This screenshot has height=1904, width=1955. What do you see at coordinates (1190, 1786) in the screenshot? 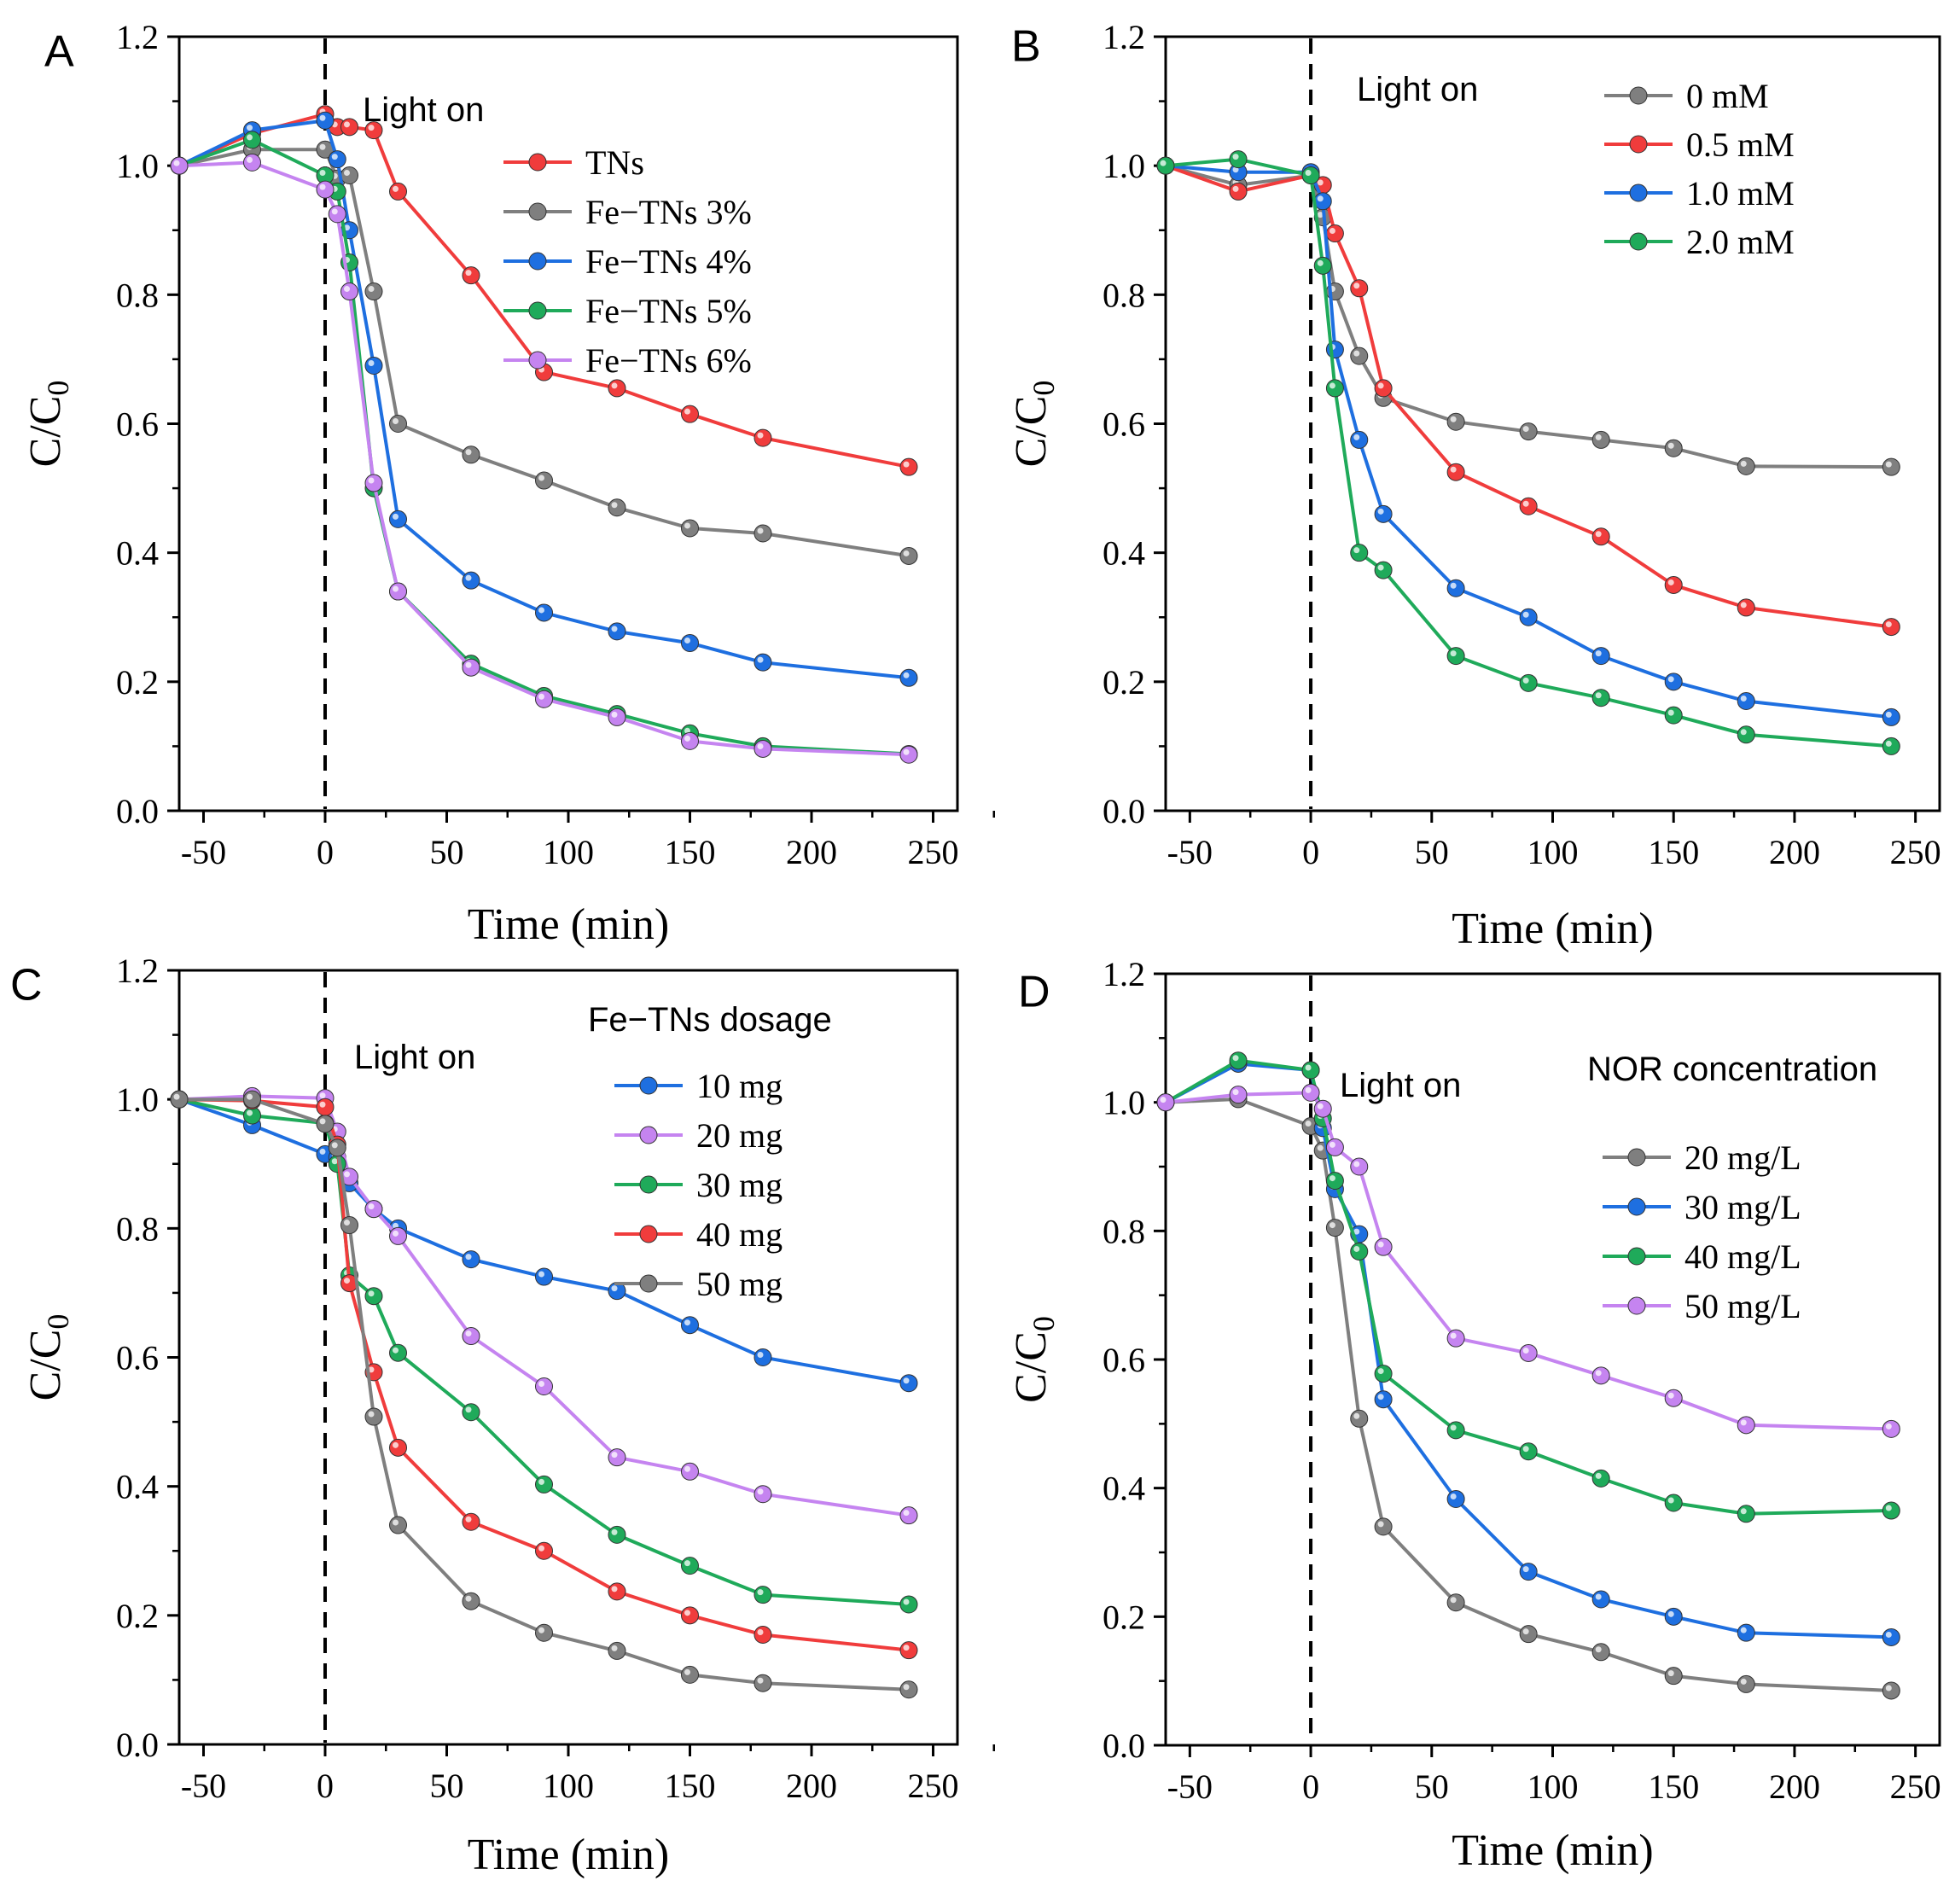
I see `x-tick-label: -50` at bounding box center [1190, 1786].